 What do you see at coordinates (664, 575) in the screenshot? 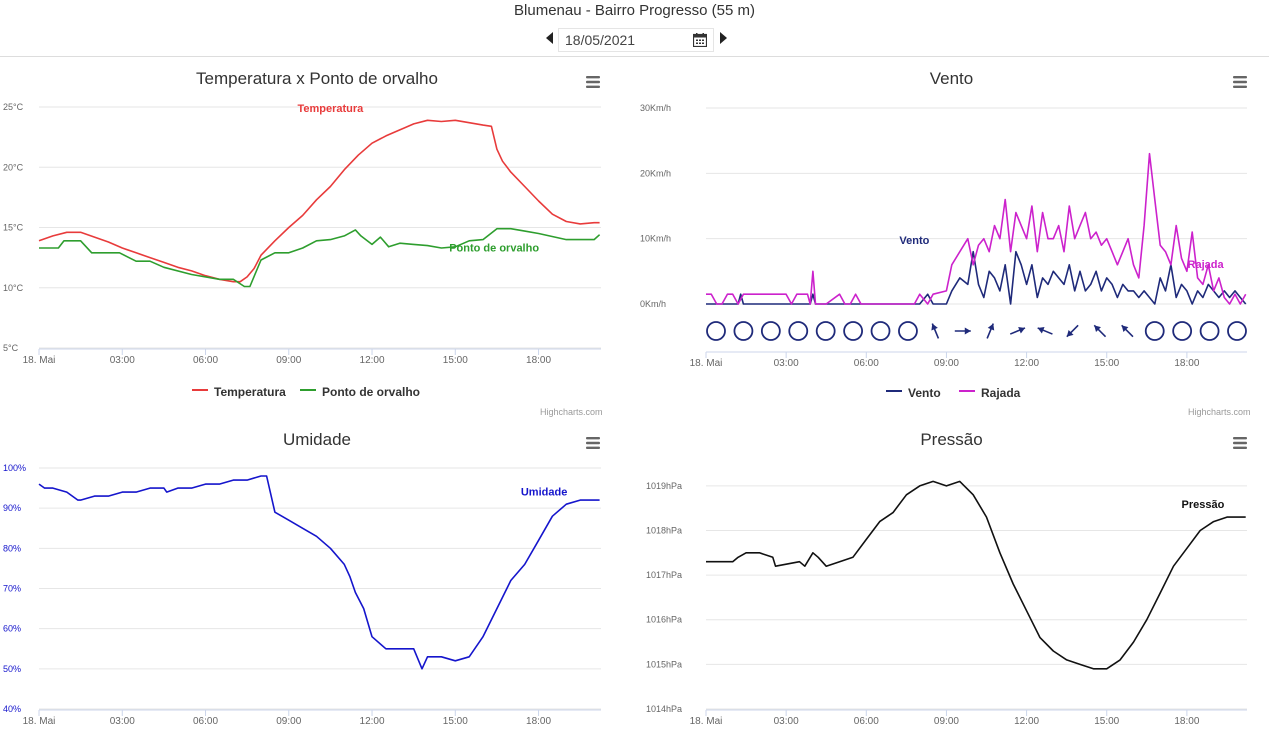
I see `y-tick-label: 1017hPa` at bounding box center [664, 575].